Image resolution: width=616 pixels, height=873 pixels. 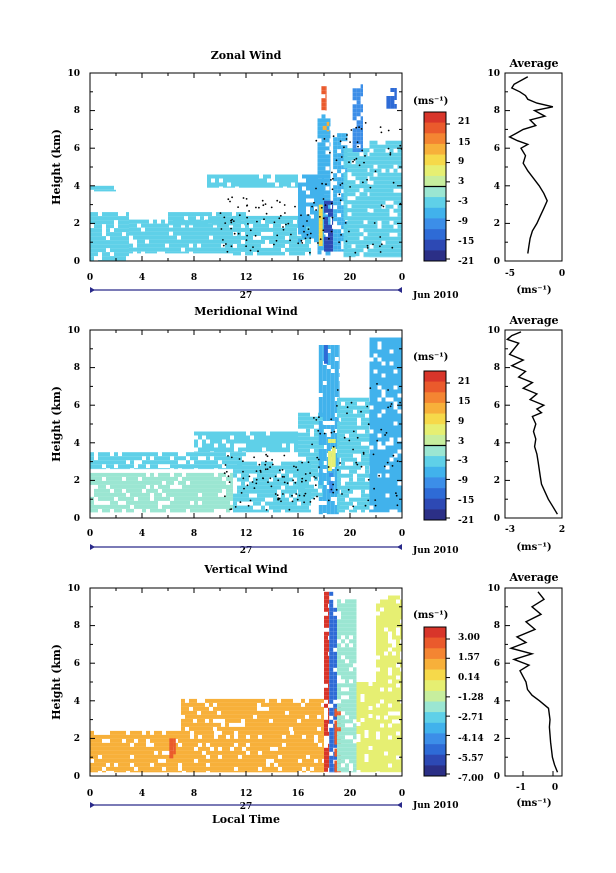 What do you see at coordinates (461, 422) in the screenshot?
I see `meridional-wind-colorbar-tick-label: 9` at bounding box center [461, 422].